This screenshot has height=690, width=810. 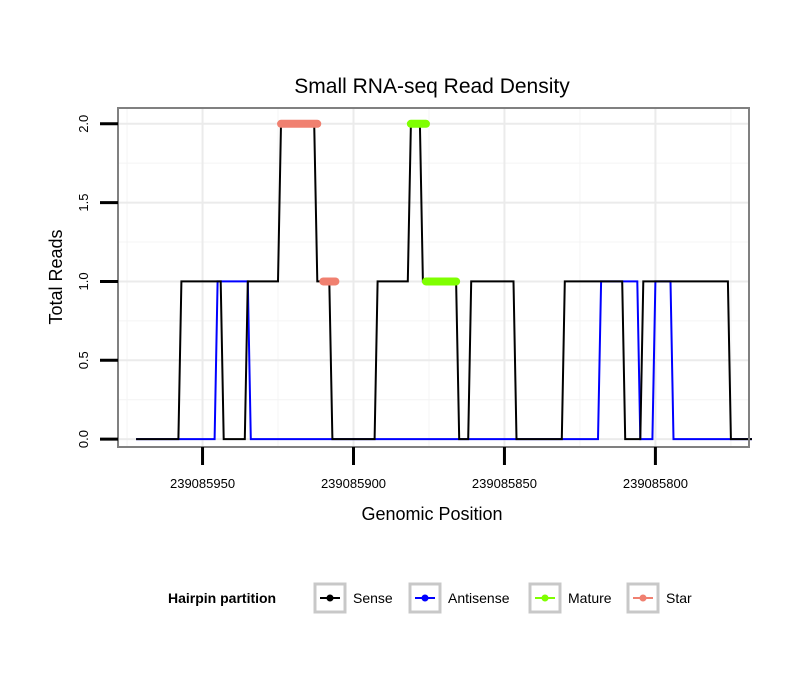 I want to click on legend-label-mature: Mature, so click(x=590, y=598).